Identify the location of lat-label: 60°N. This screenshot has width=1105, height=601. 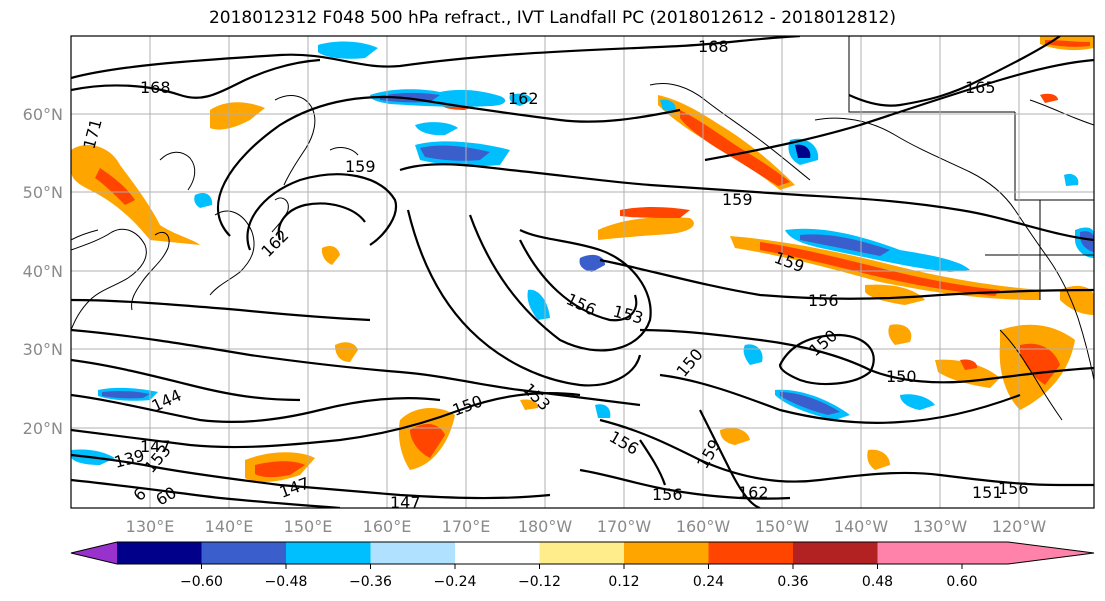
(43, 114).